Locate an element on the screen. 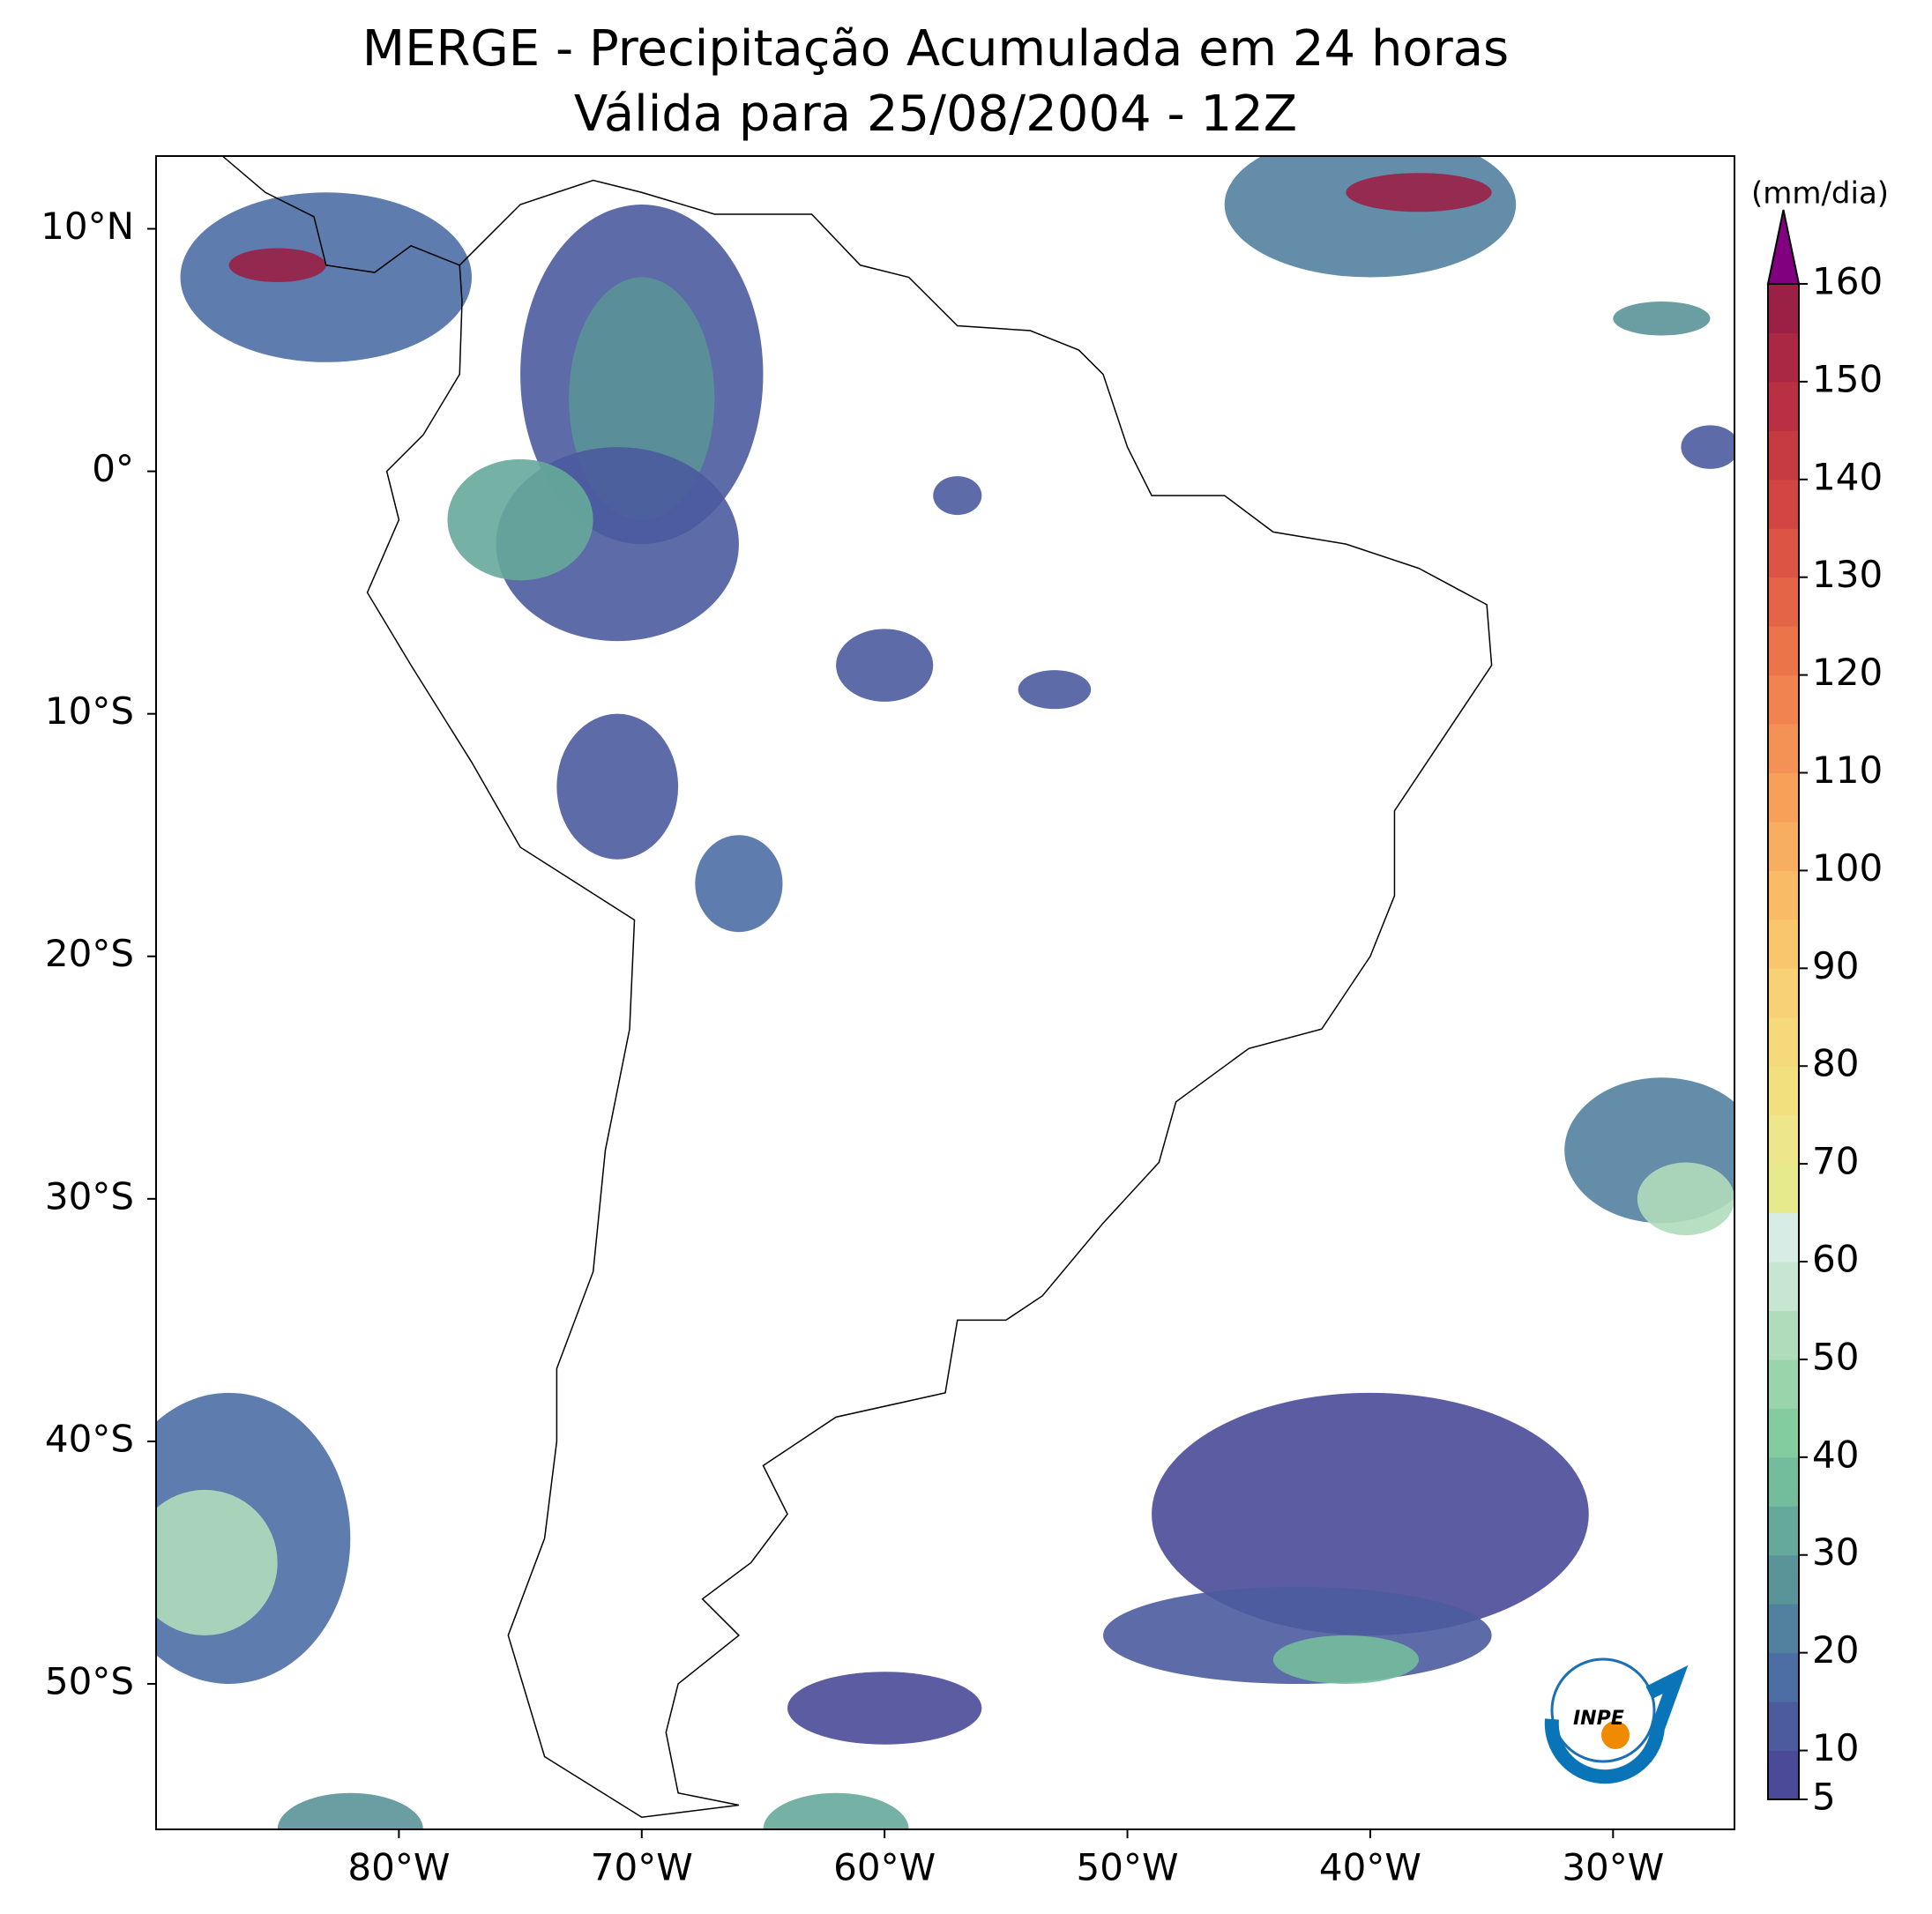  colorbar-tick-label: 140 is located at coordinates (1847, 476).